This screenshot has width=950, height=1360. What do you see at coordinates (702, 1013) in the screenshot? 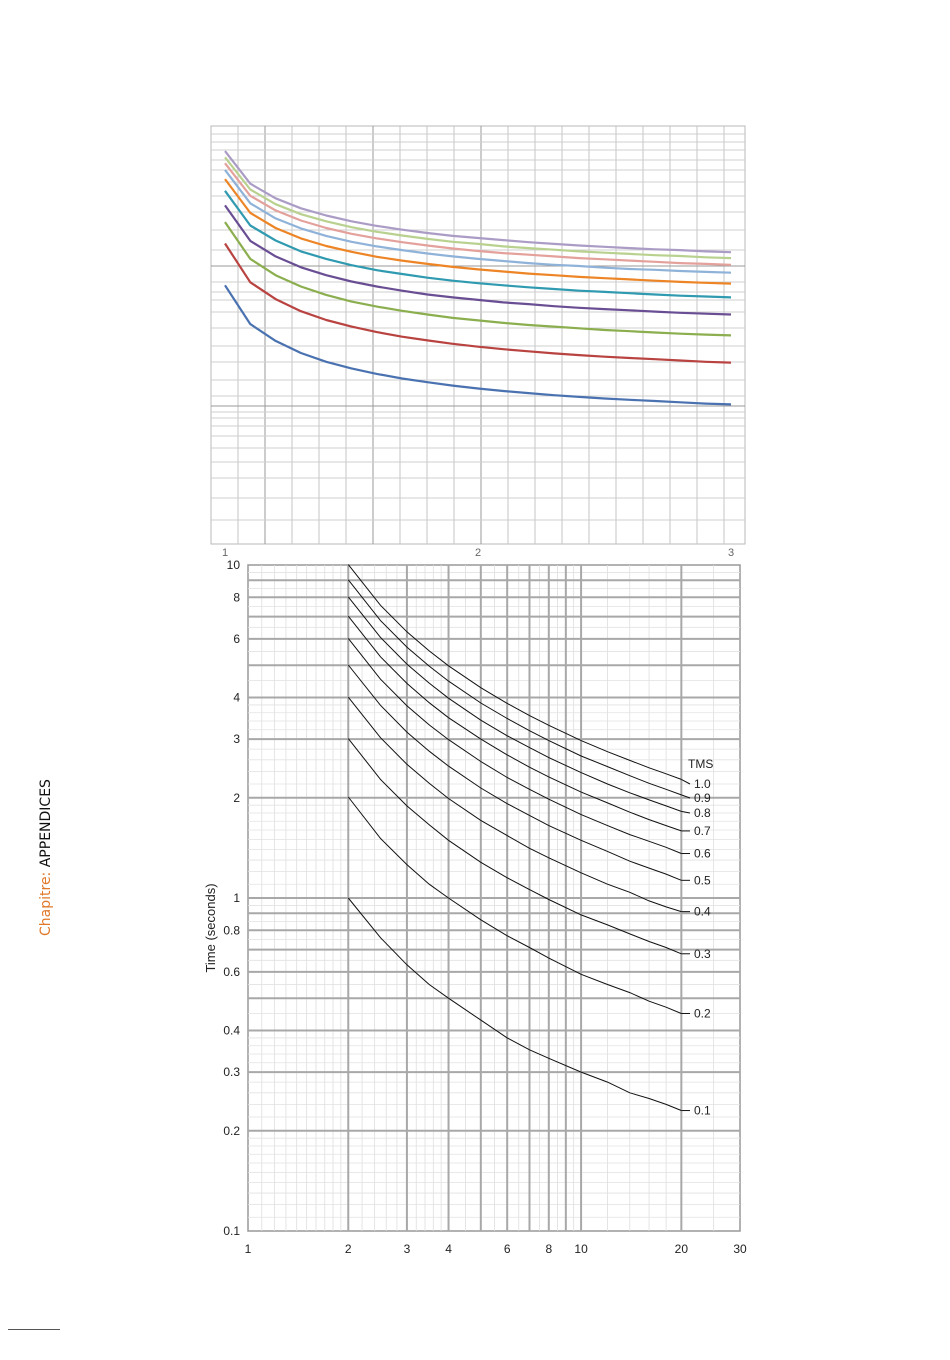
I see `tms-series-label: 0.2` at bounding box center [702, 1013].